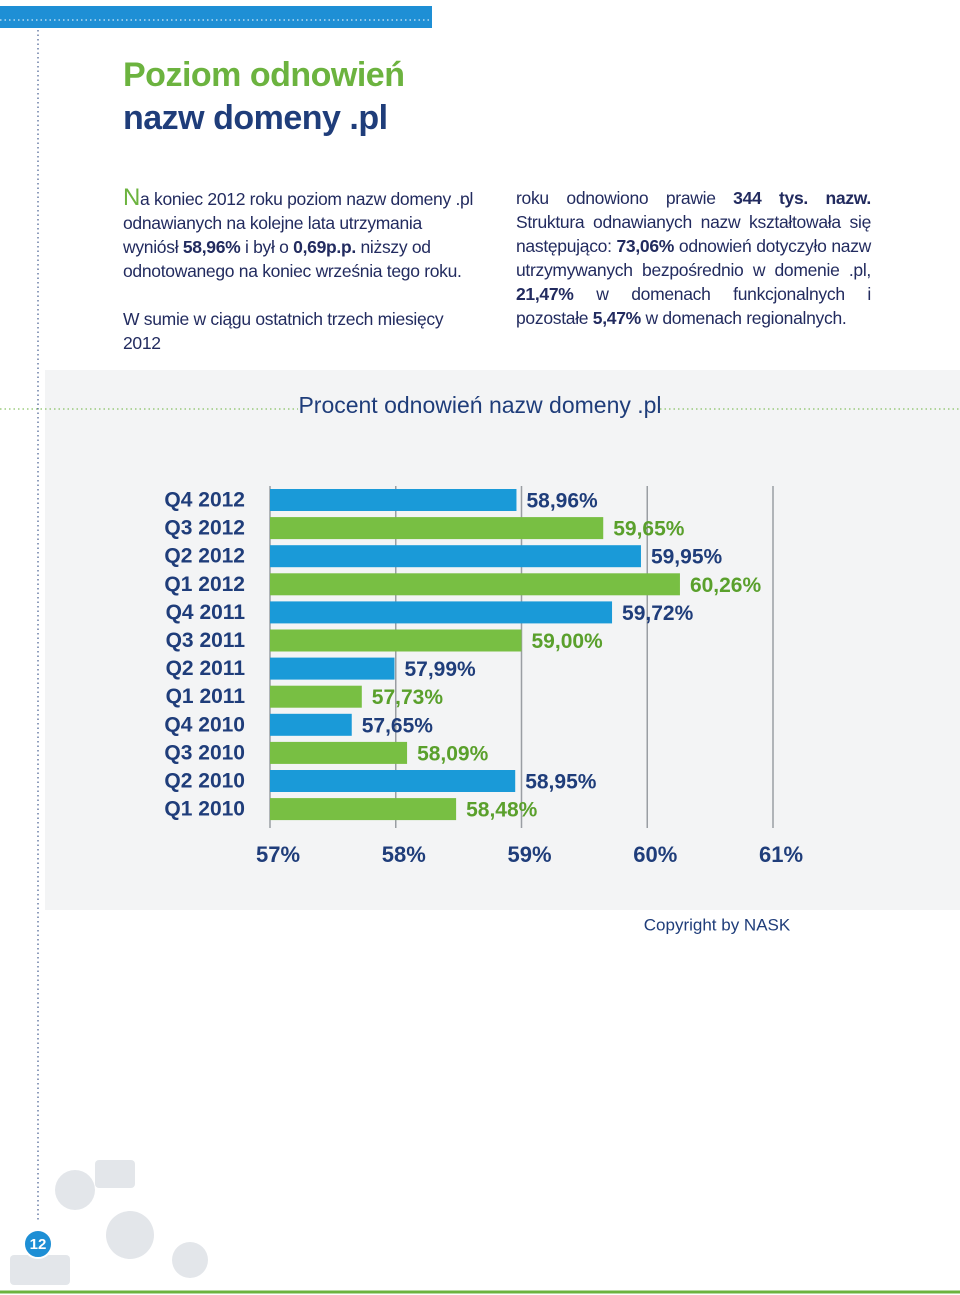 This screenshot has height=1295, width=960. What do you see at coordinates (278, 854) in the screenshot?
I see `x-tick-label: 57%` at bounding box center [278, 854].